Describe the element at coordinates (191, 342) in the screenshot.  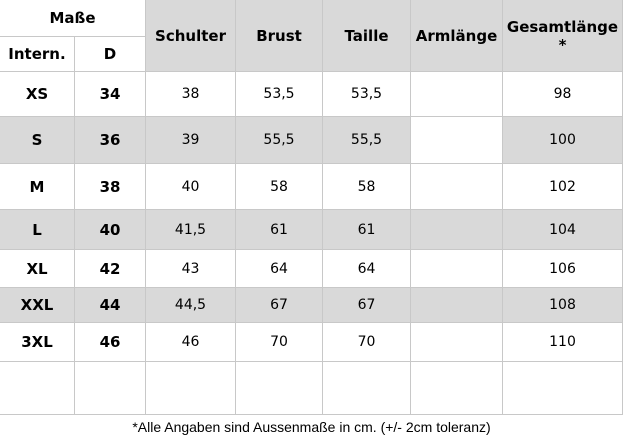
I see `value-cell: 46` at that location.